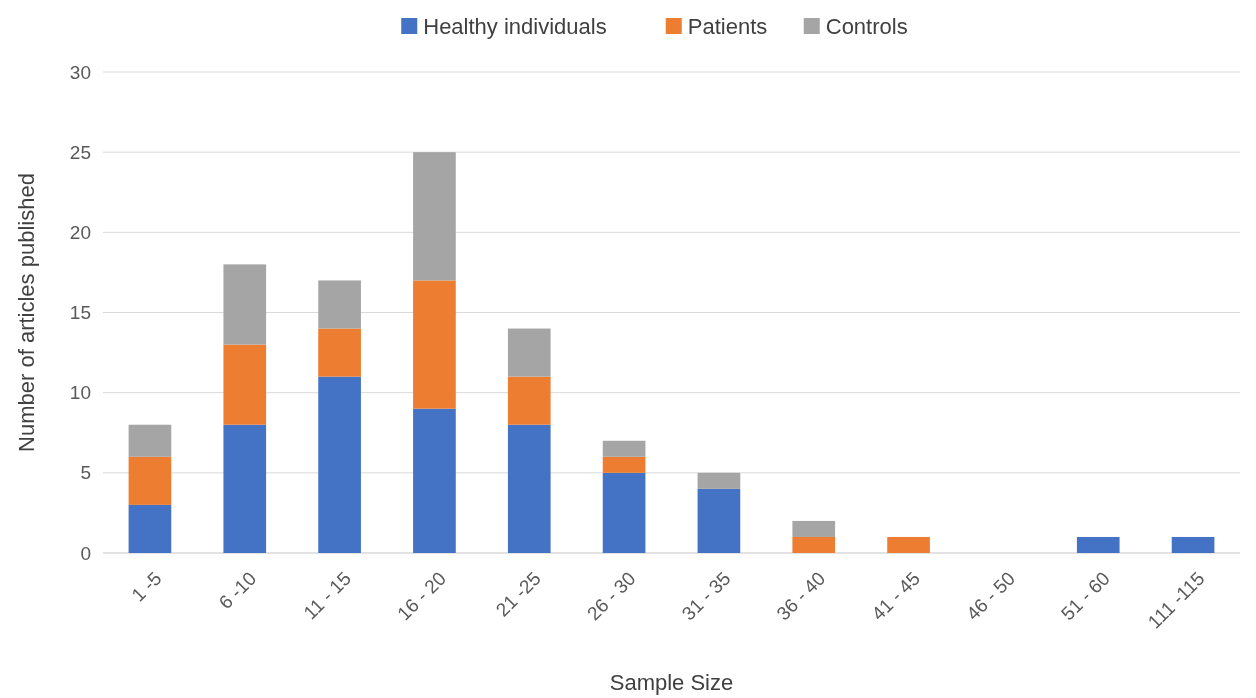 This screenshot has width=1256, height=698. I want to click on y-tick-label: 25, so click(80, 152).